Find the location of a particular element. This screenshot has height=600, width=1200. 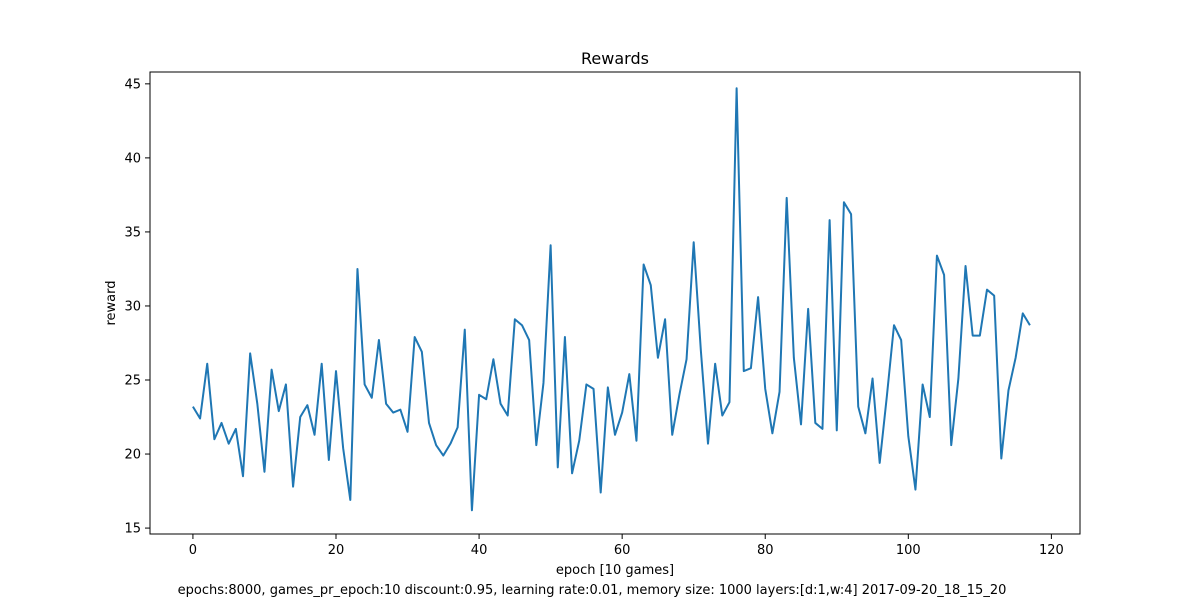

x-tick-label: 60 is located at coordinates (622, 550).